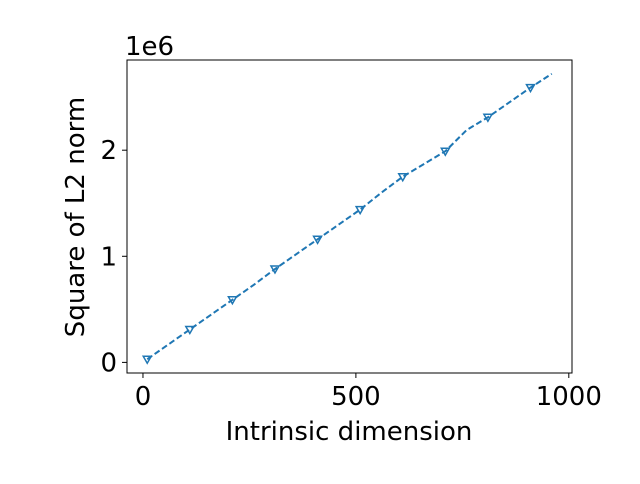 The image size is (640, 484). Describe the element at coordinates (349, 432) in the screenshot. I see `x-axis-label: Intrinsic dimension` at that location.